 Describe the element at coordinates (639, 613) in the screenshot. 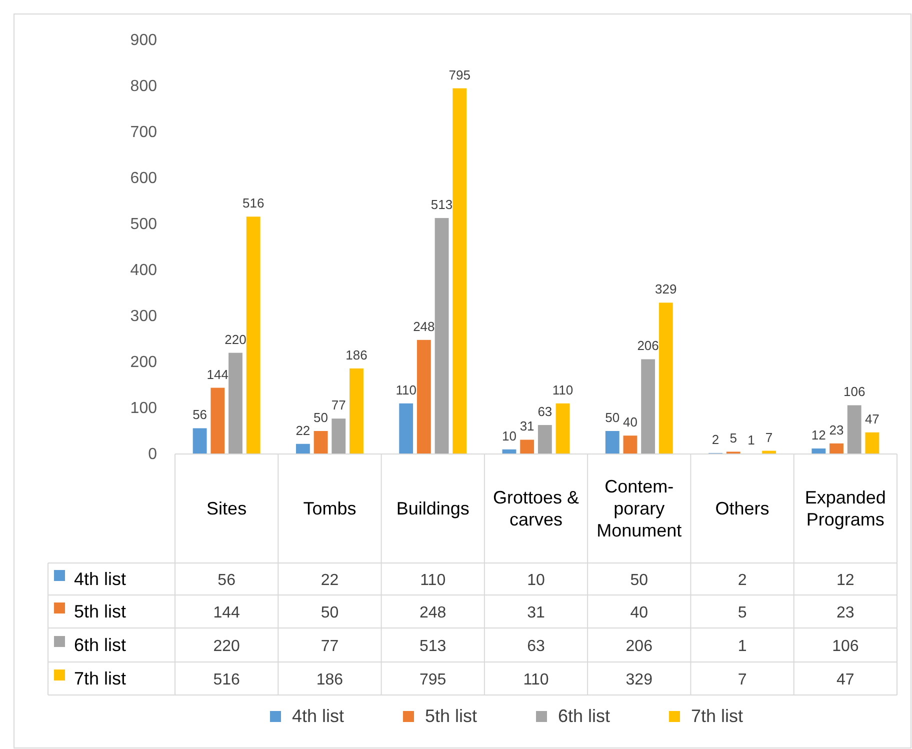

I see `data-label: 40` at that location.